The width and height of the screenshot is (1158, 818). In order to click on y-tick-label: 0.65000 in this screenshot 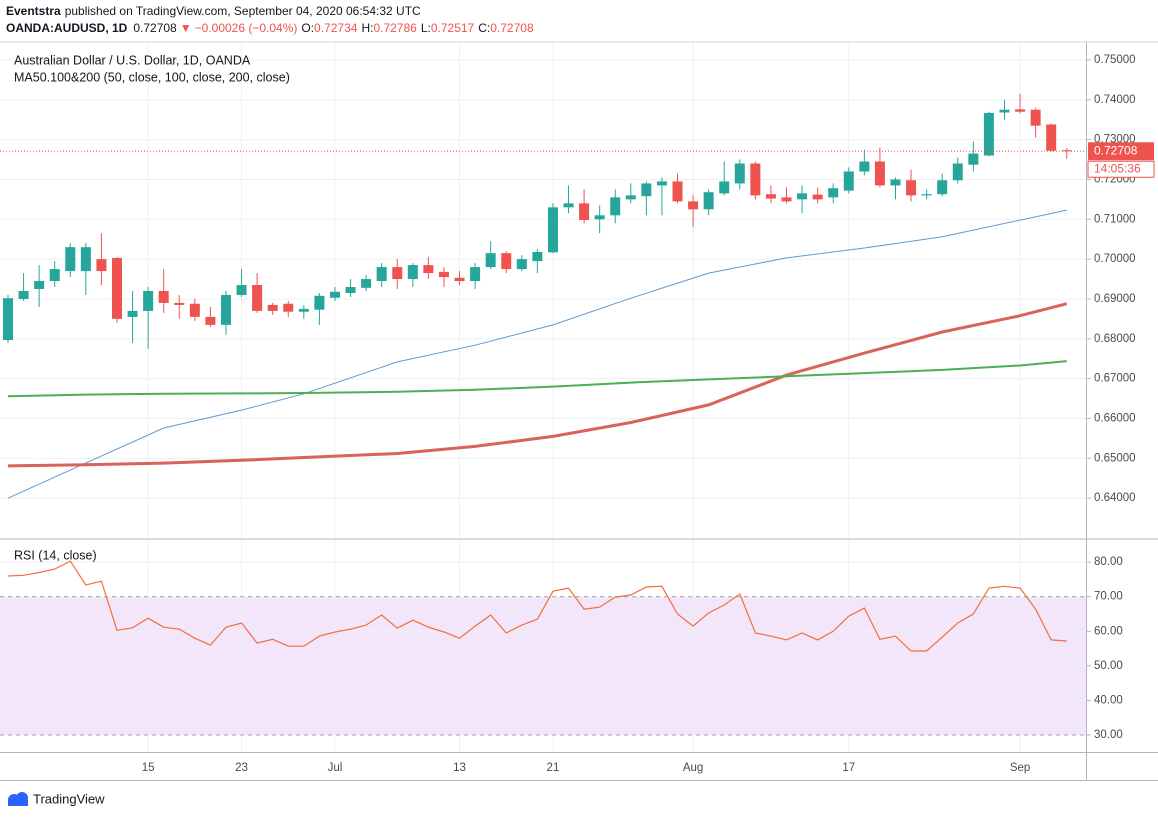, I will do `click(1115, 458)`.